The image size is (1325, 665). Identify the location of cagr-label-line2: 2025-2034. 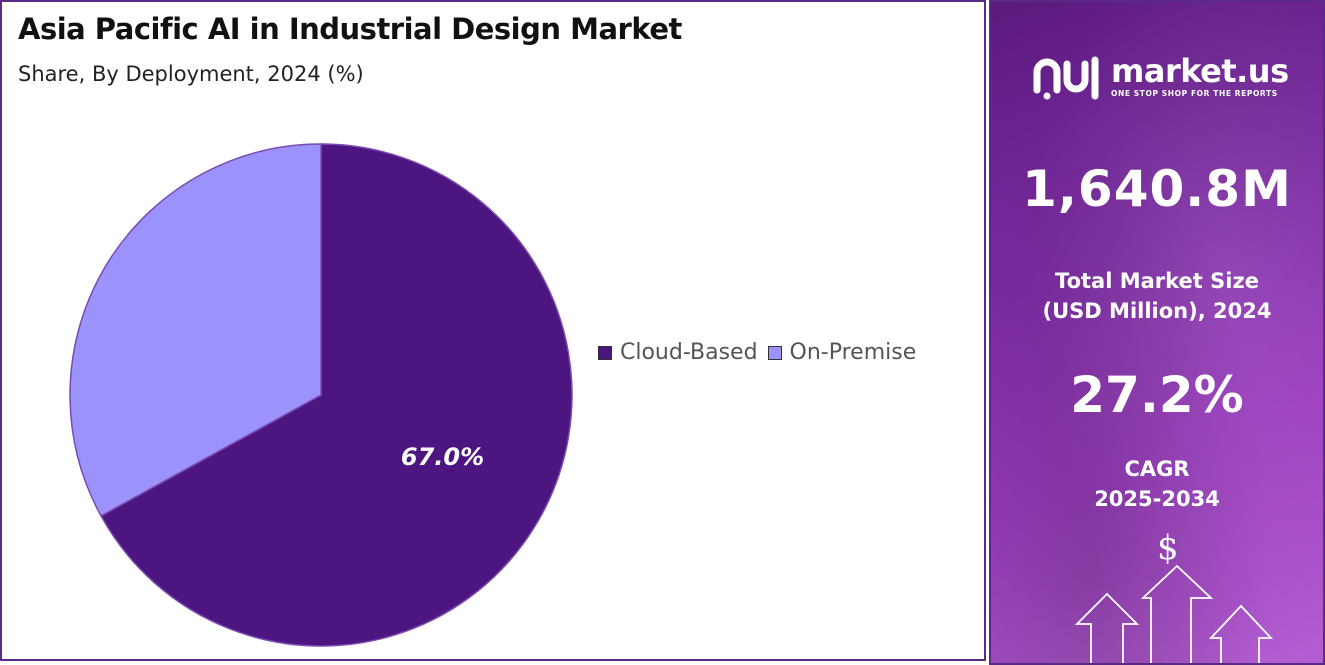
(1157, 499).